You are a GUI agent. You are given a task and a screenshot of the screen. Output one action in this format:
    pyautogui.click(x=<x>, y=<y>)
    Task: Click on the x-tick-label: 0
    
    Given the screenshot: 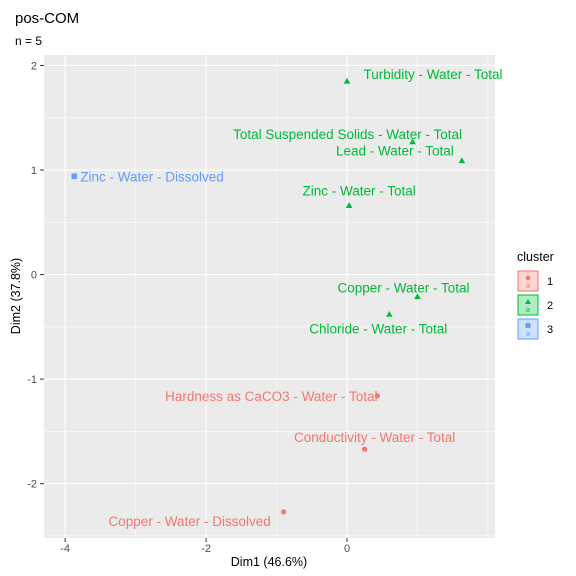 What is the action you would take?
    pyautogui.click(x=347, y=549)
    